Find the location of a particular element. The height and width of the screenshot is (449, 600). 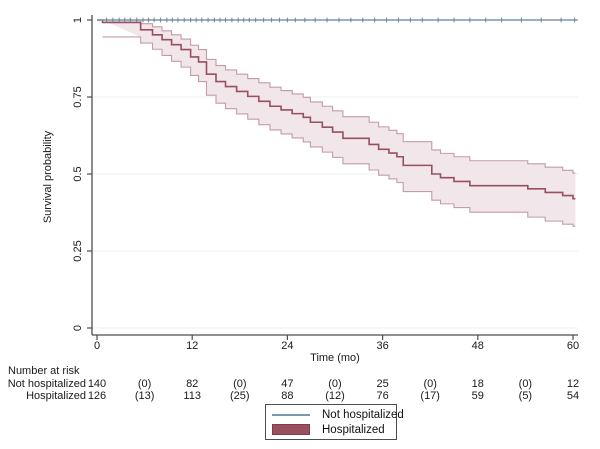

risk-count-hospitalized: (25) is located at coordinates (240, 396).